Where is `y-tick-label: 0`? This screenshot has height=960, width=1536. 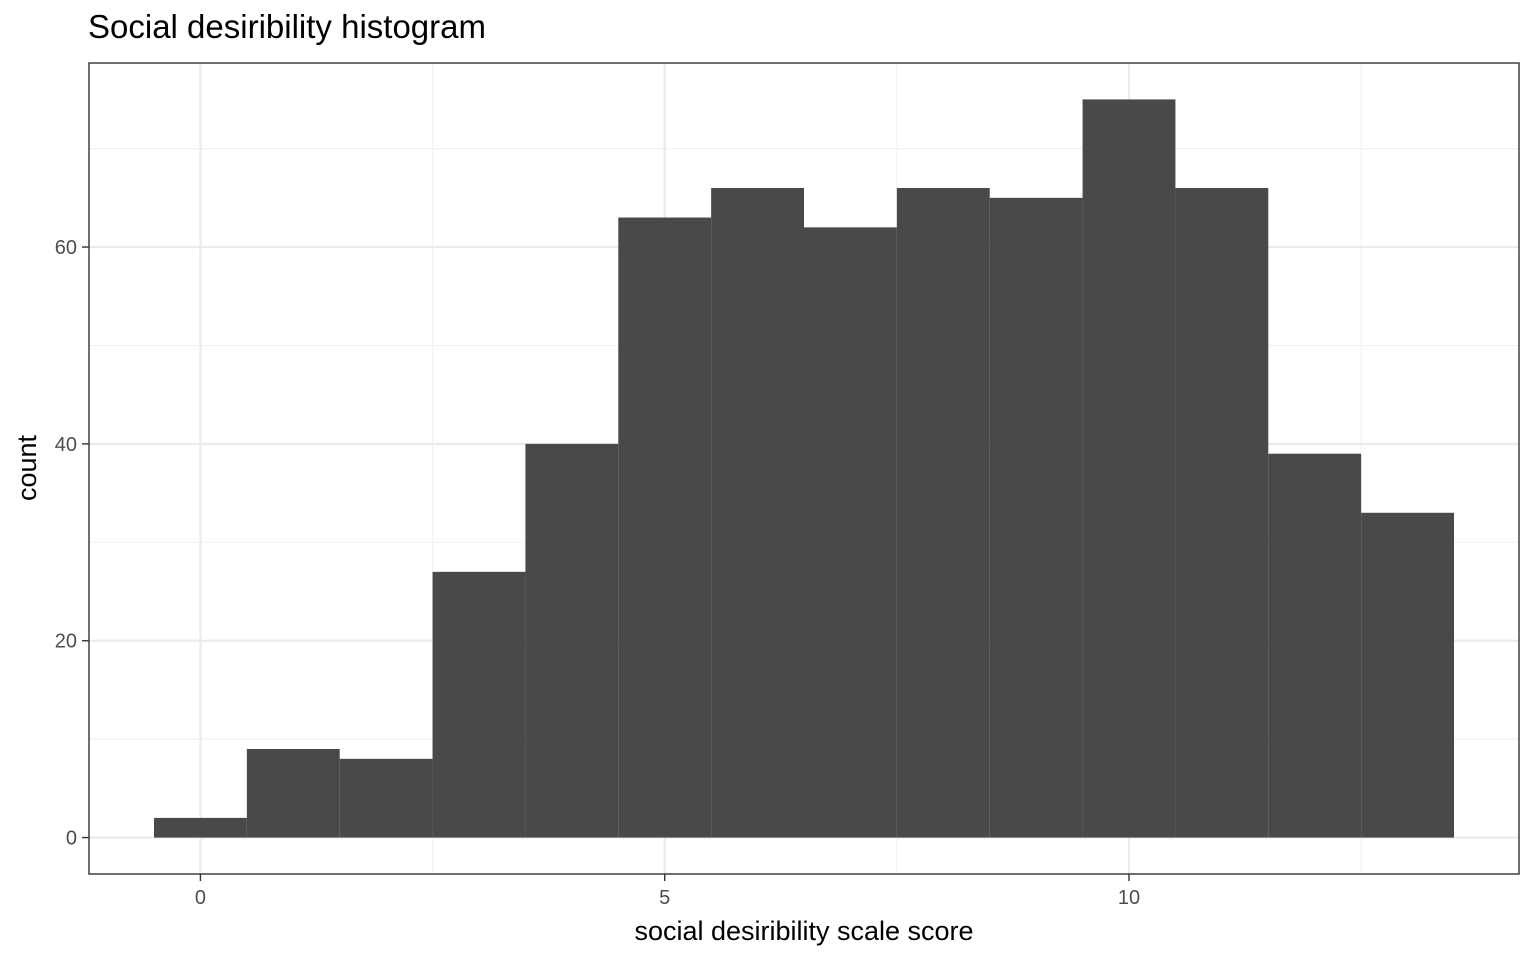
y-tick-label: 0 is located at coordinates (71, 839).